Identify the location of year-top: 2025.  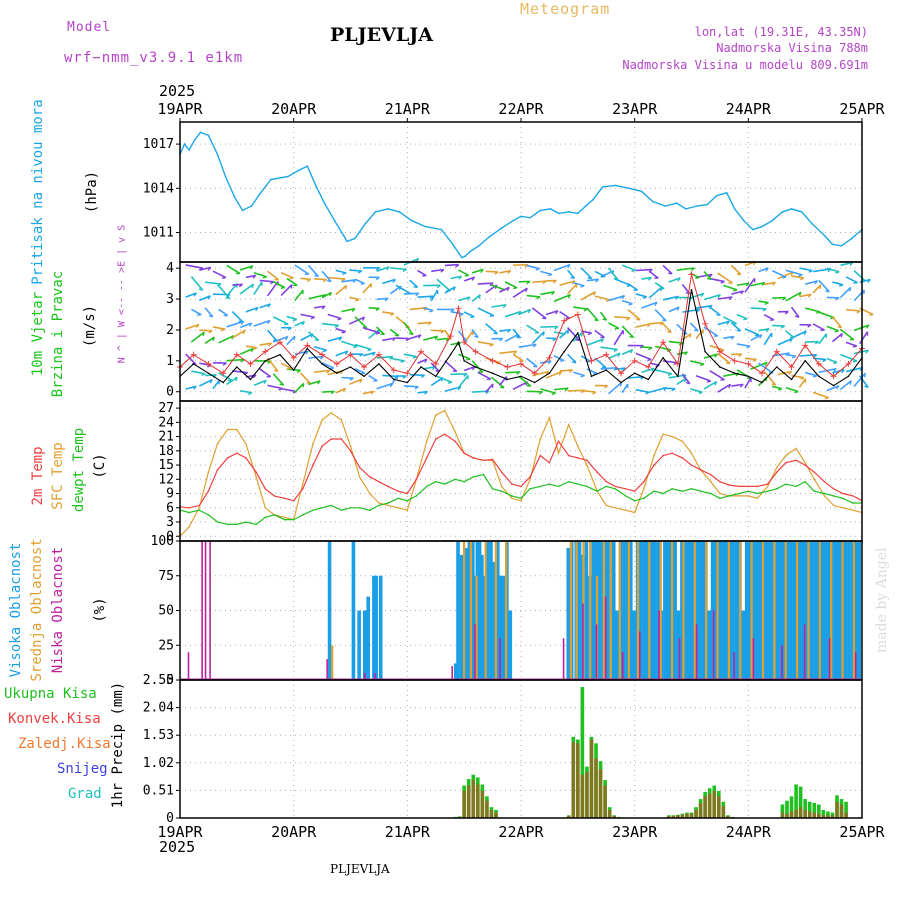
(177, 91).